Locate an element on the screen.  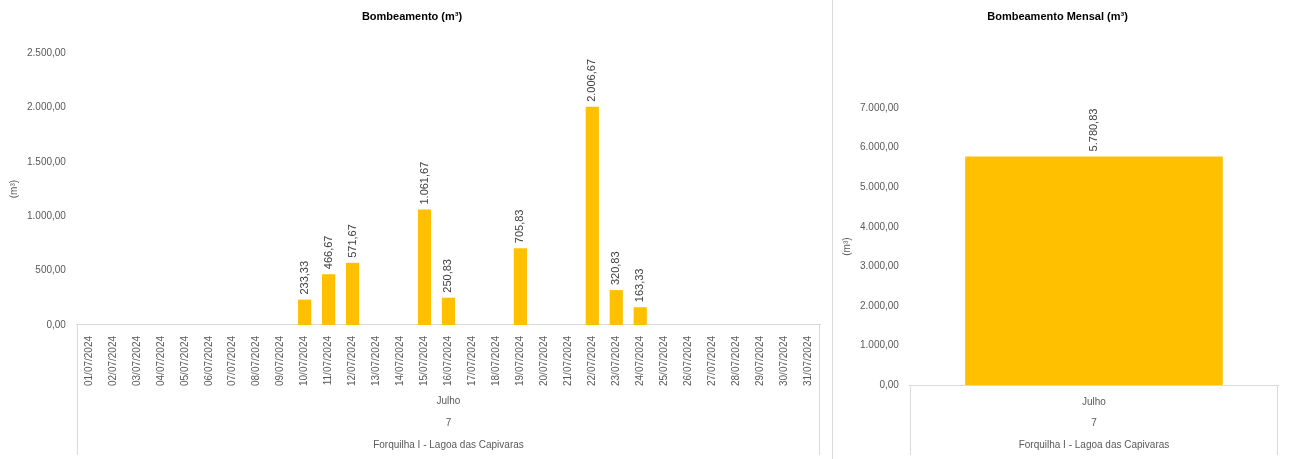
x-tick-label: 25/07/2024 is located at coordinates (663, 361).